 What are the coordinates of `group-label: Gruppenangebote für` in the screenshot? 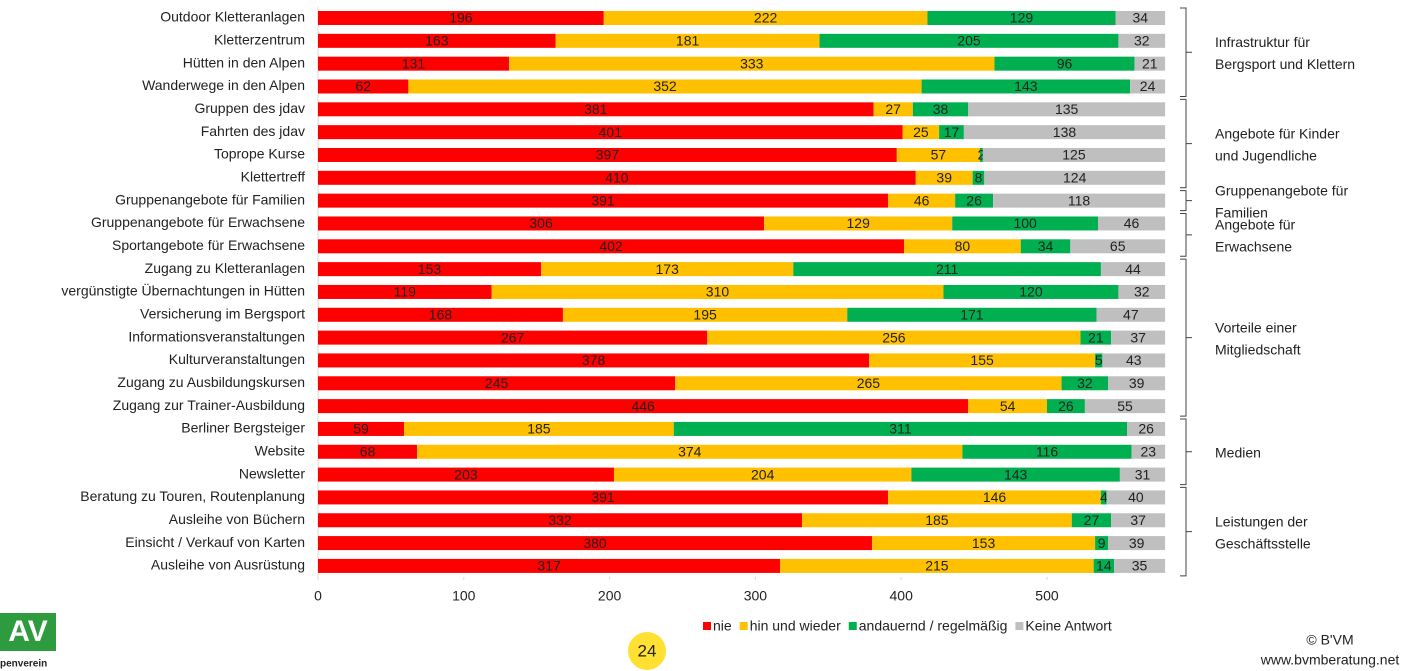 It's located at (1281, 190).